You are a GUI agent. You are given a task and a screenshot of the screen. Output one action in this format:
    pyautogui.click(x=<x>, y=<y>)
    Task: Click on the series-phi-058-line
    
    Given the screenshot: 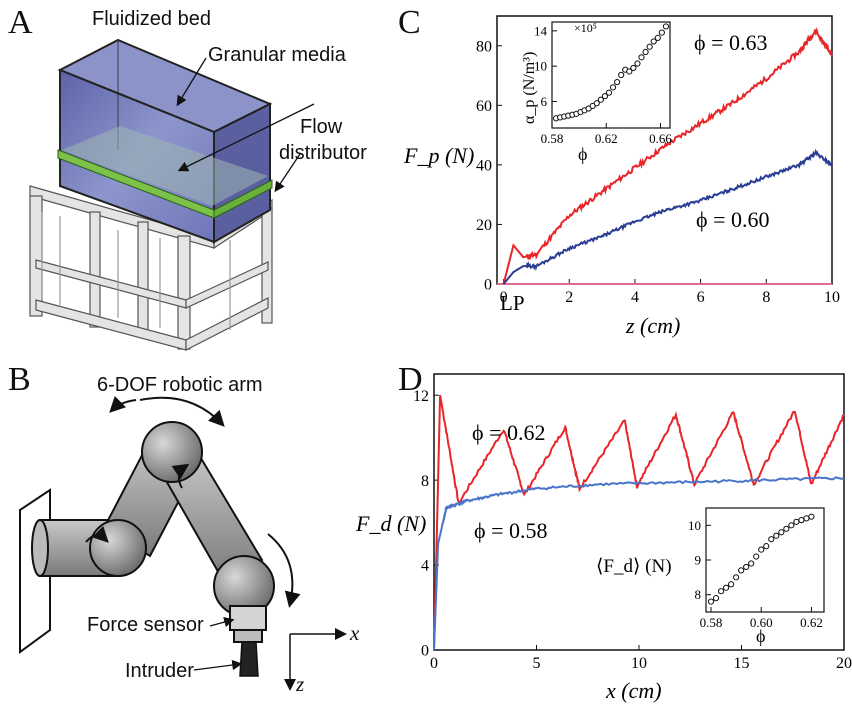 What is the action you would take?
    pyautogui.click(x=639, y=563)
    